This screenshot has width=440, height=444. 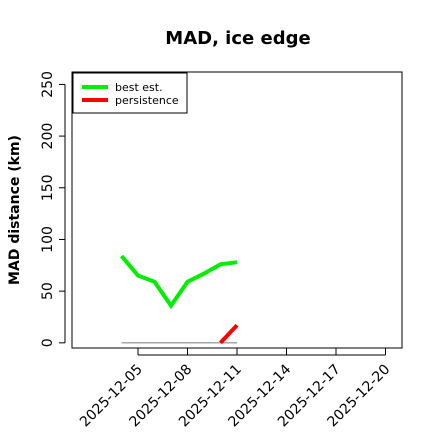 What do you see at coordinates (48, 342) in the screenshot?
I see `y-tick-label: 0` at bounding box center [48, 342].